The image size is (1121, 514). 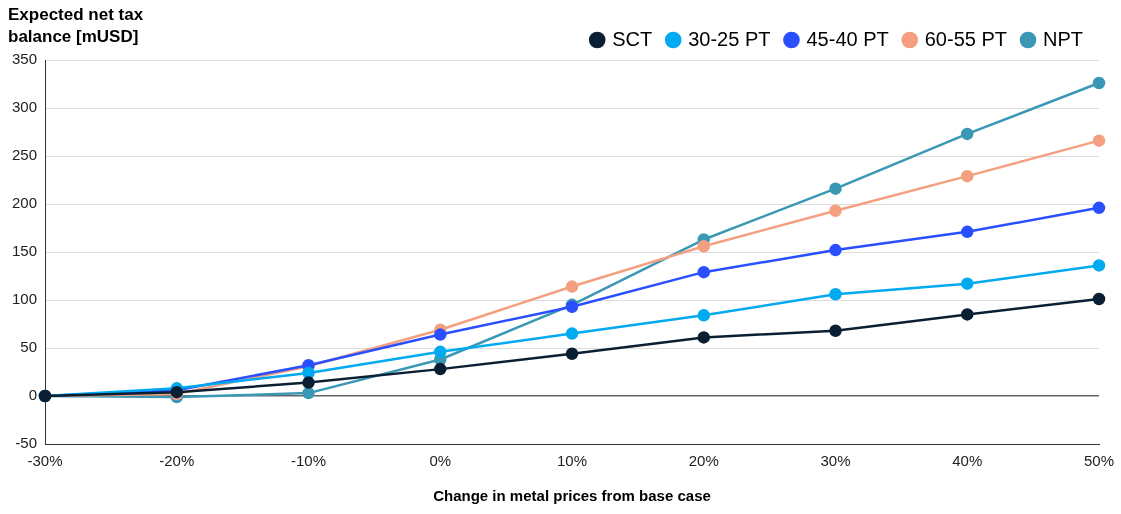 What do you see at coordinates (440, 461) in the screenshot?
I see `x-tick-label: 0%` at bounding box center [440, 461].